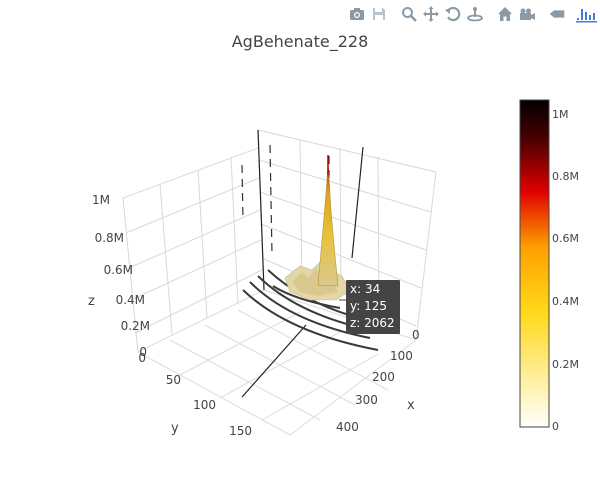  What do you see at coordinates (565, 176) in the screenshot?
I see `colorbar-tick-label: 0.8M` at bounding box center [565, 176].